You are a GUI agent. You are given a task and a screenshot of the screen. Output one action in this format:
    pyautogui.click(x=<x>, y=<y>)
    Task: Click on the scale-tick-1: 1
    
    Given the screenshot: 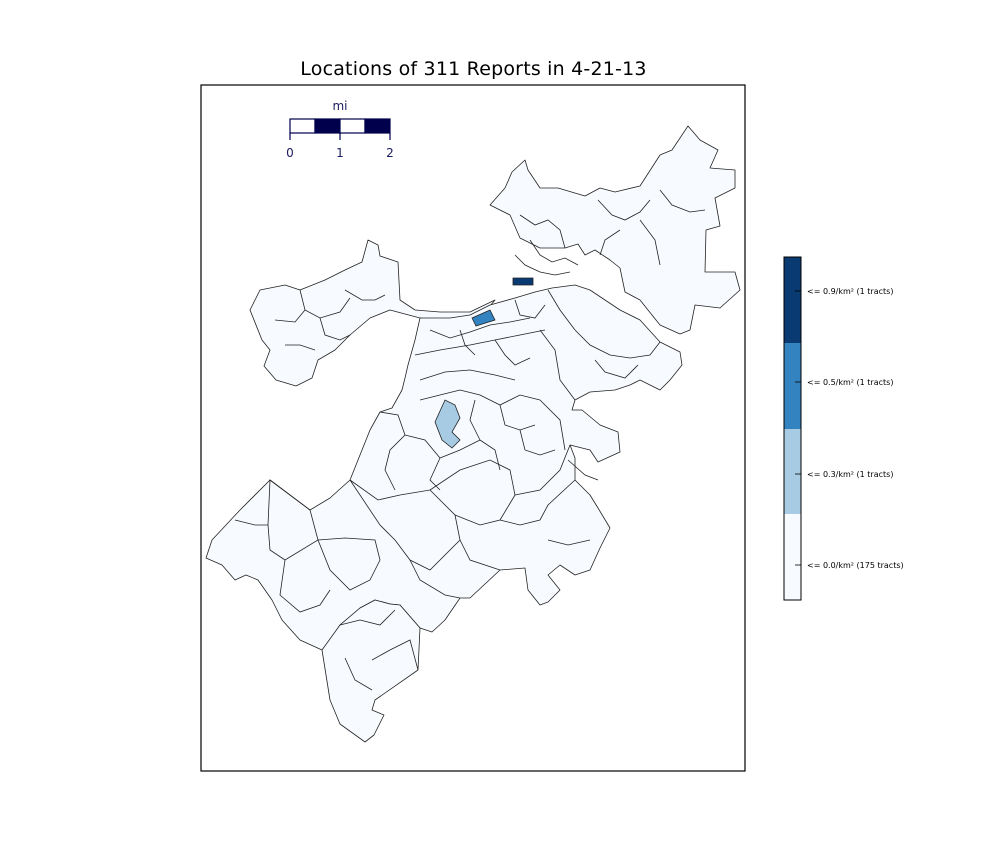 What is the action you would take?
    pyautogui.click(x=340, y=153)
    